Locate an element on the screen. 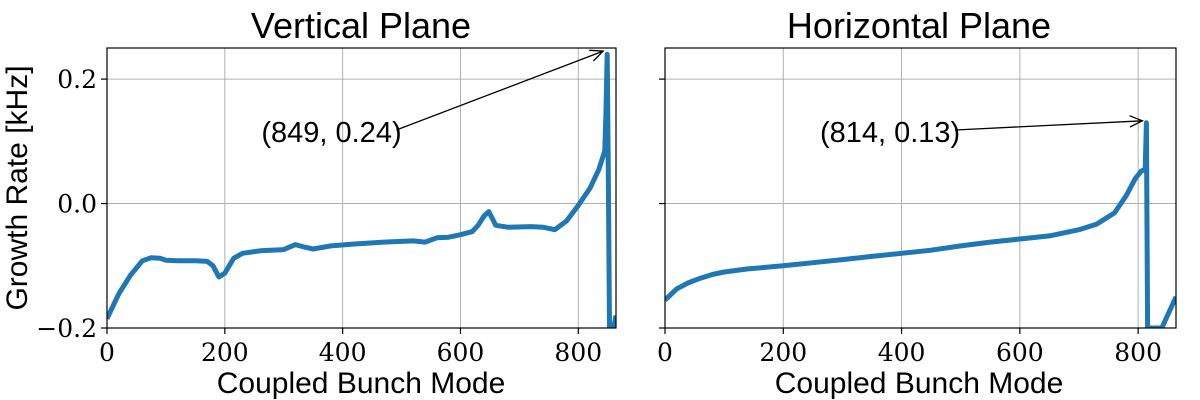 This screenshot has height=400, width=1200. chart-title: Vertical Plane is located at coordinates (361, 25).